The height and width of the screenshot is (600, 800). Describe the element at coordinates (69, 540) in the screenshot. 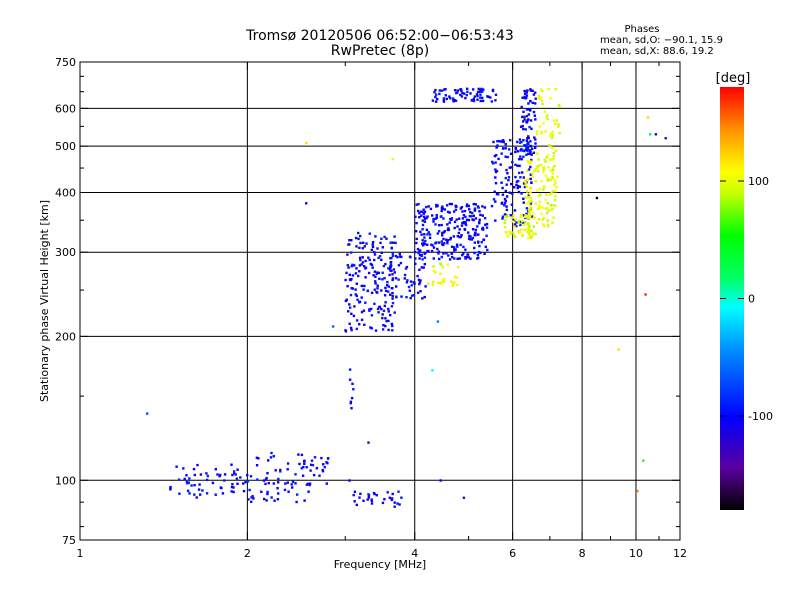

I see `y-tick-label: 75` at that location.